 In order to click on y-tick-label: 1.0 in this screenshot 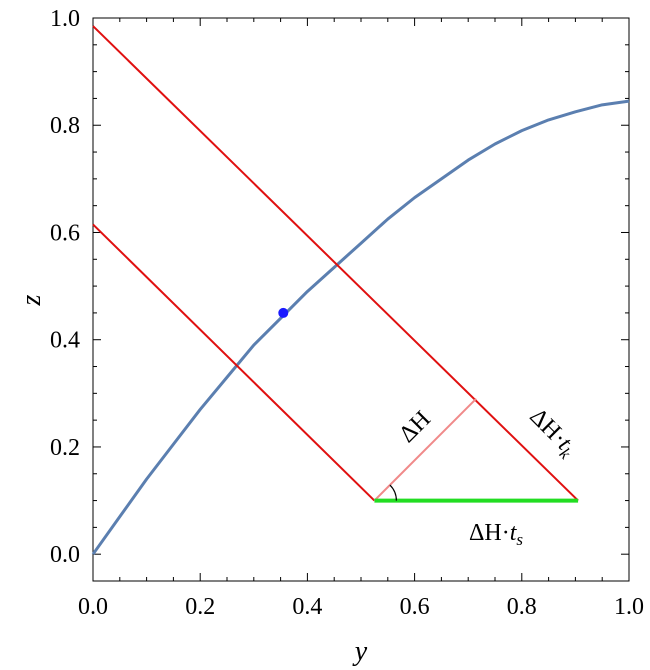, I will do `click(65, 19)`.